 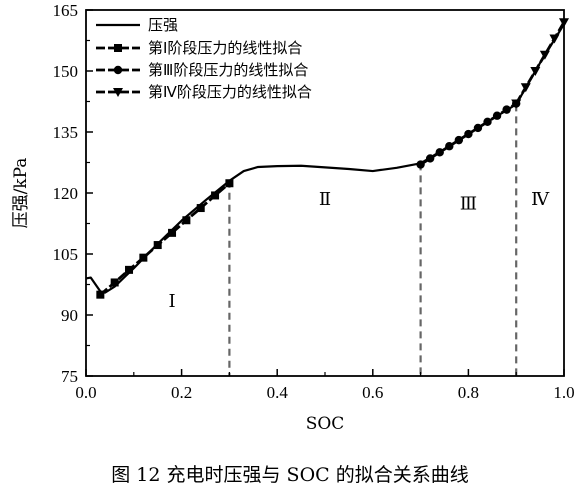 I want to click on y-tick-label: 150, so click(x=66, y=71).